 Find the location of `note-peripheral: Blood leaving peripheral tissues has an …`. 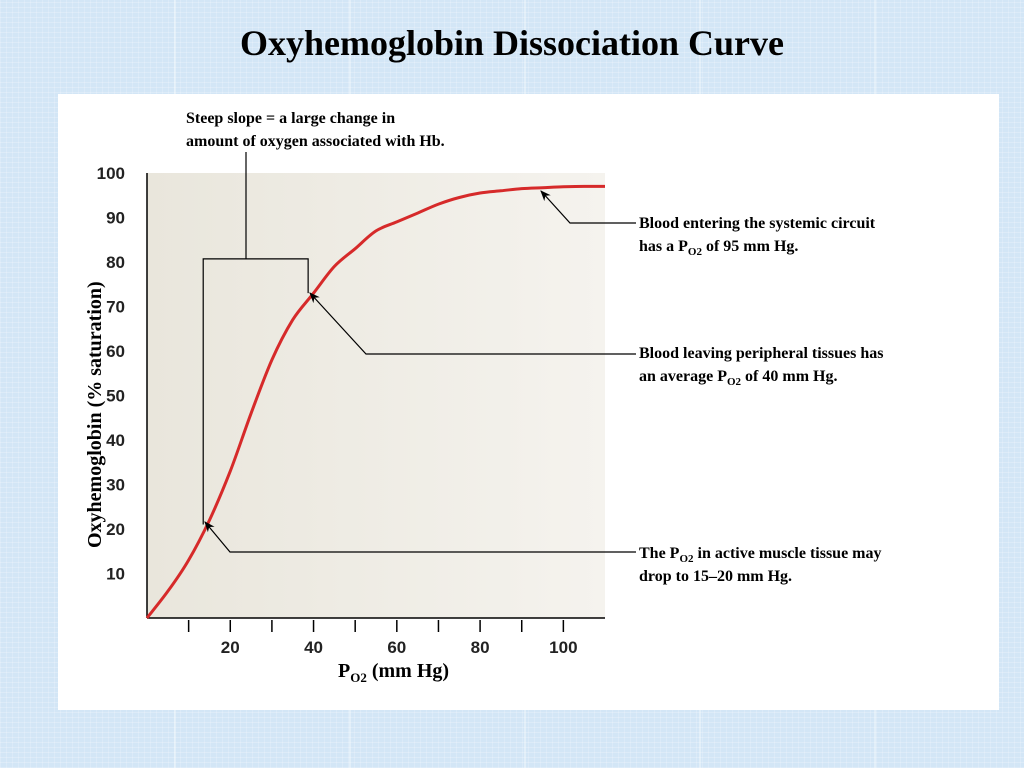

note-peripheral: Blood leaving peripheral tissues has an … is located at coordinates (761, 365).